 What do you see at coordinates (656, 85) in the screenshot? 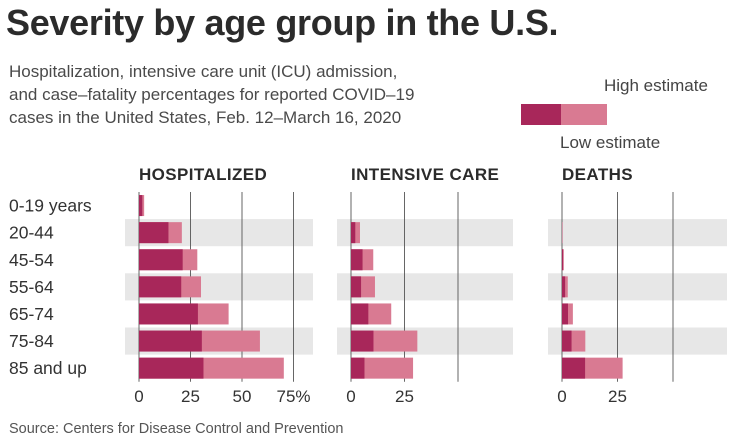
I see `legend-high-estimate-label: High estimate` at bounding box center [656, 85].